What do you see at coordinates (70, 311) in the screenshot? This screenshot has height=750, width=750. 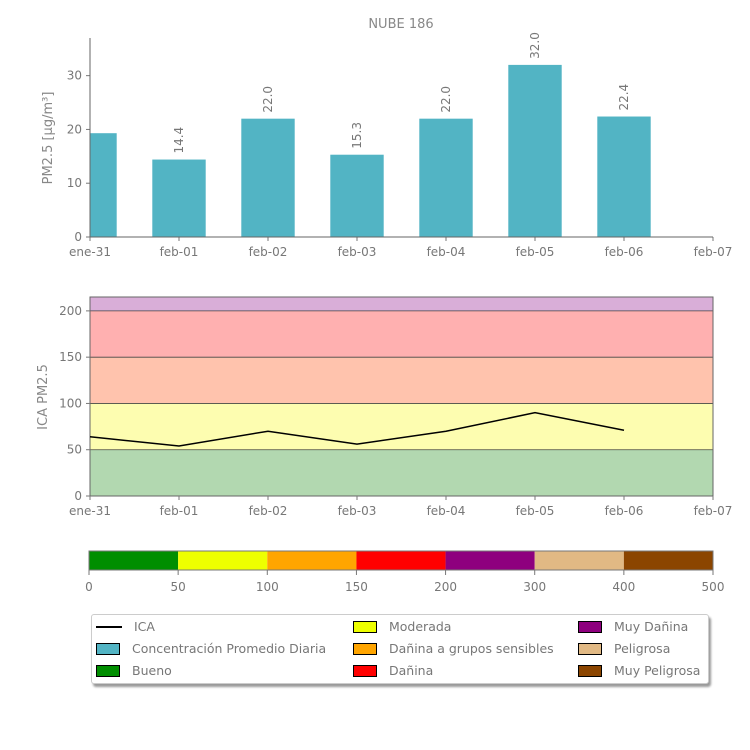 I see `y-tick-label: 200` at bounding box center [70, 311].